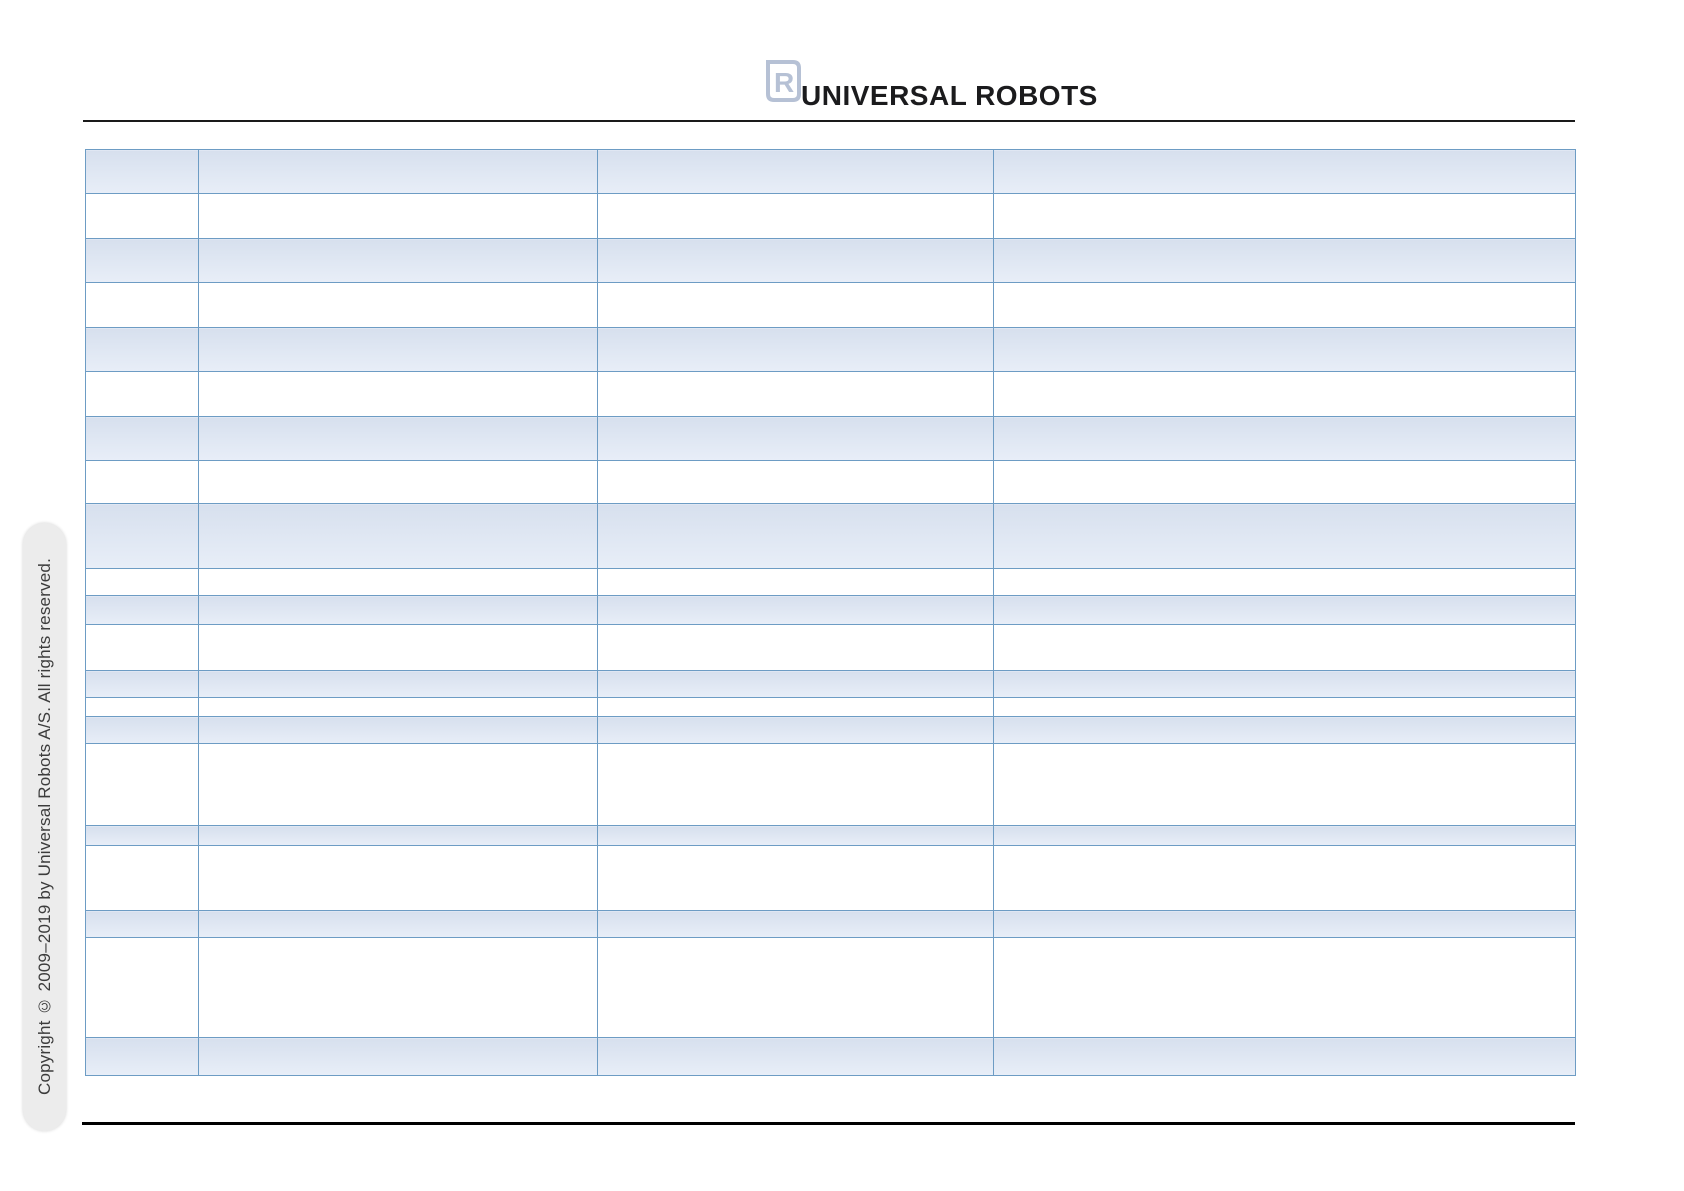 The image size is (1684, 1191). I want to click on svg-text: R, so click(784, 82).